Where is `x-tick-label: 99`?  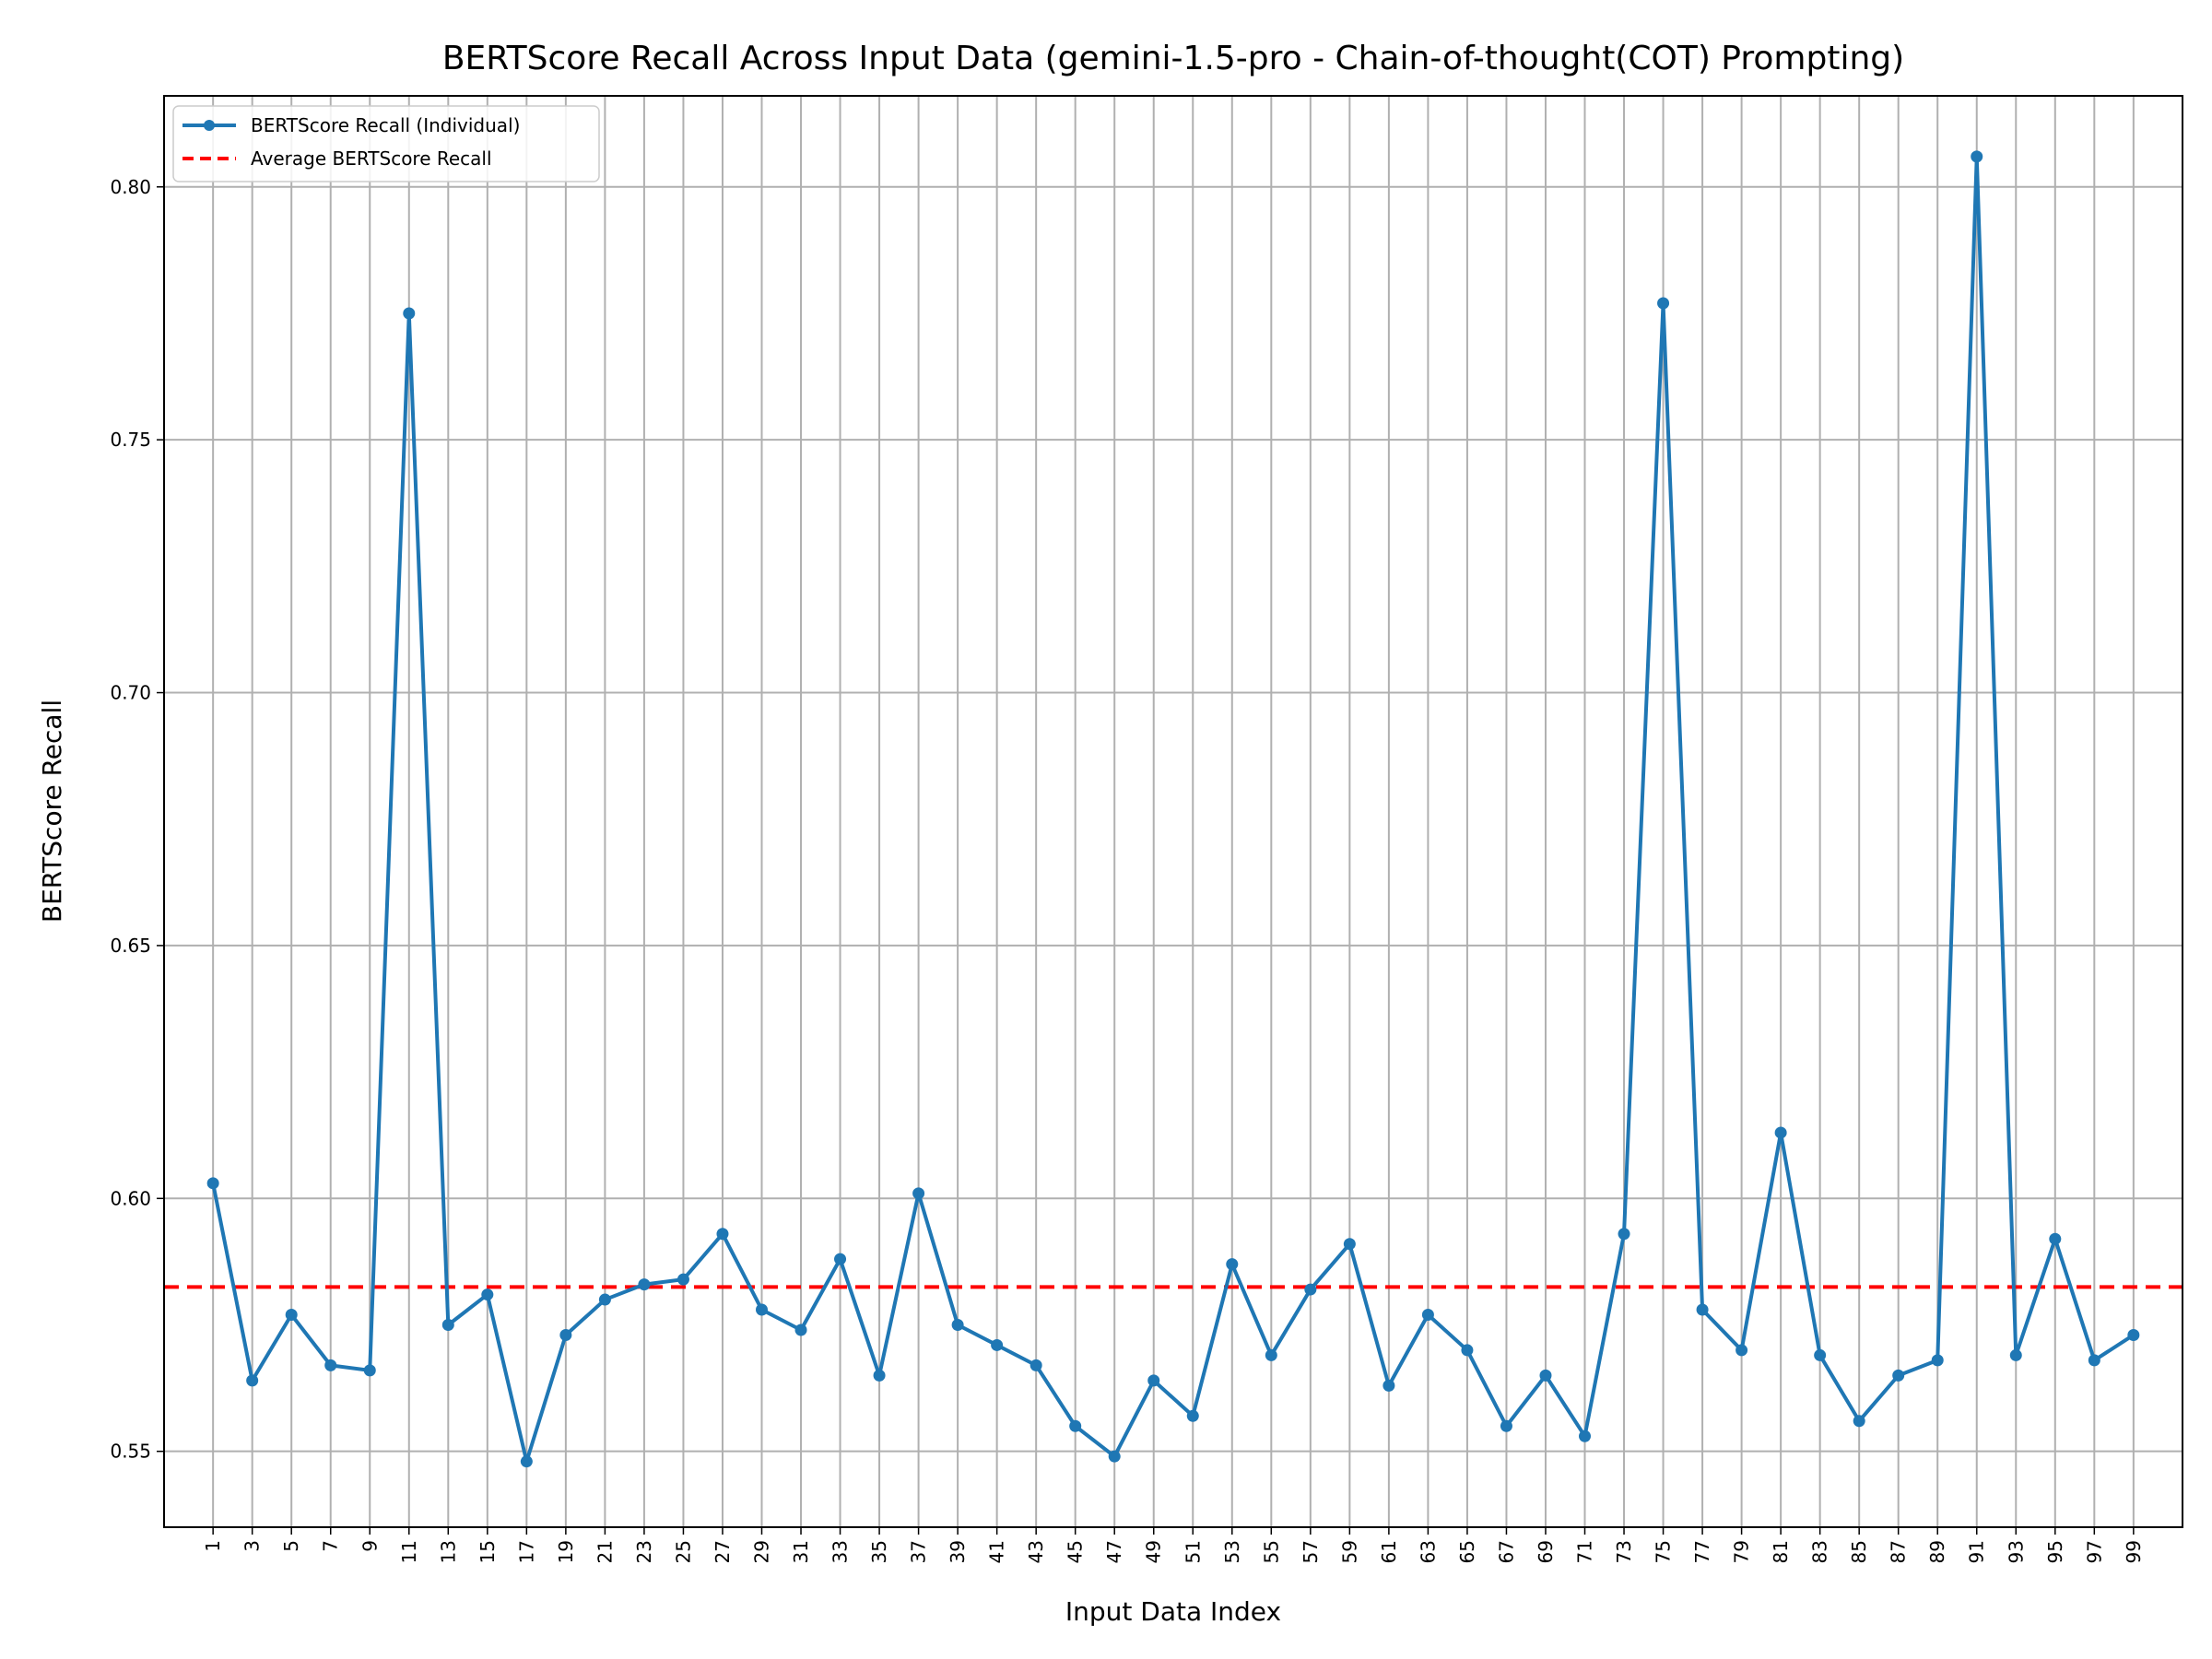
x-tick-label: 99 is located at coordinates (2134, 1551).